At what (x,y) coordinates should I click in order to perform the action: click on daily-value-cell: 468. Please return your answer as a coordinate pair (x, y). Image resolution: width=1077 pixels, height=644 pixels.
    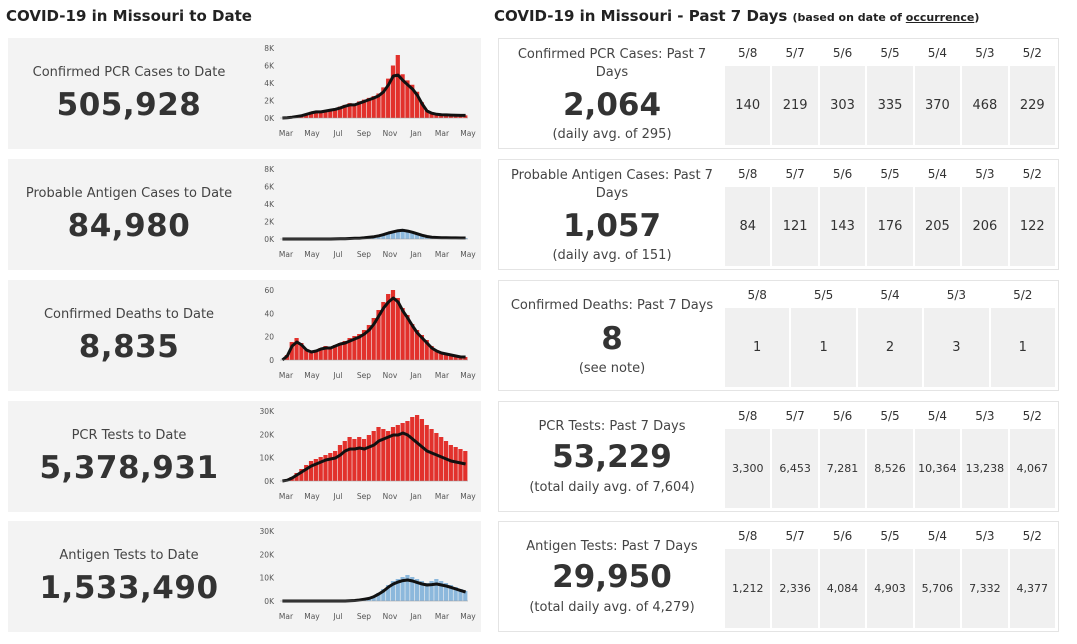
    Looking at the image, I should click on (985, 105).